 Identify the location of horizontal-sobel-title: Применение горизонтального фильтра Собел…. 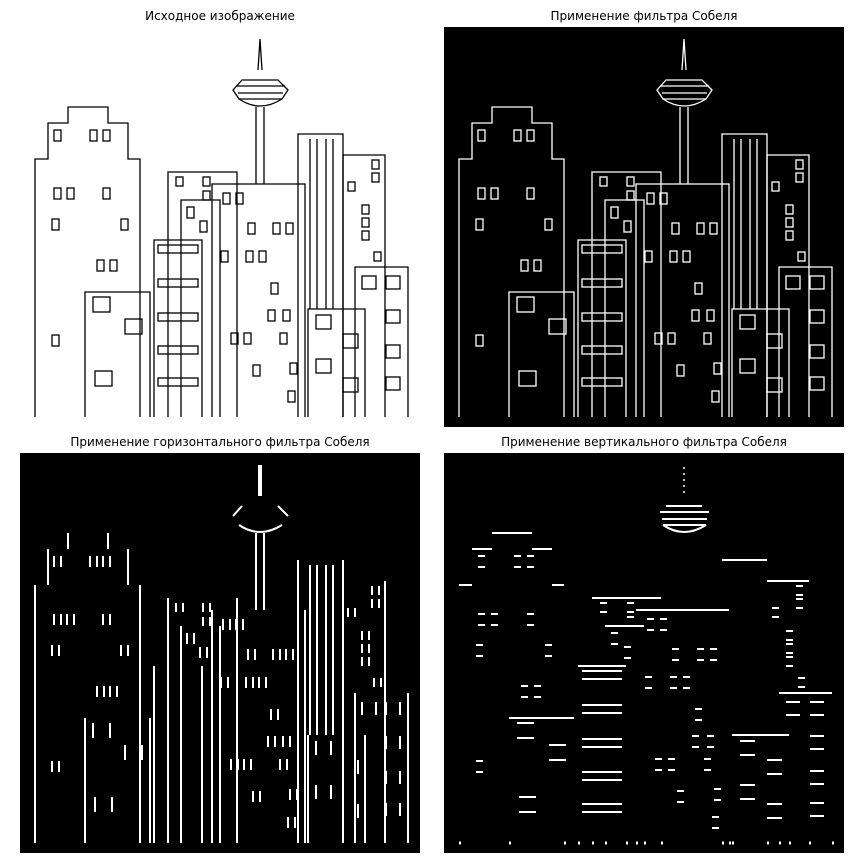
(220, 442).